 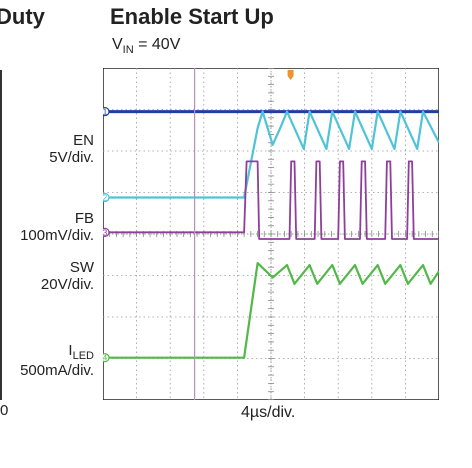 I want to click on ch2-ground-number: 2, so click(x=105, y=197).